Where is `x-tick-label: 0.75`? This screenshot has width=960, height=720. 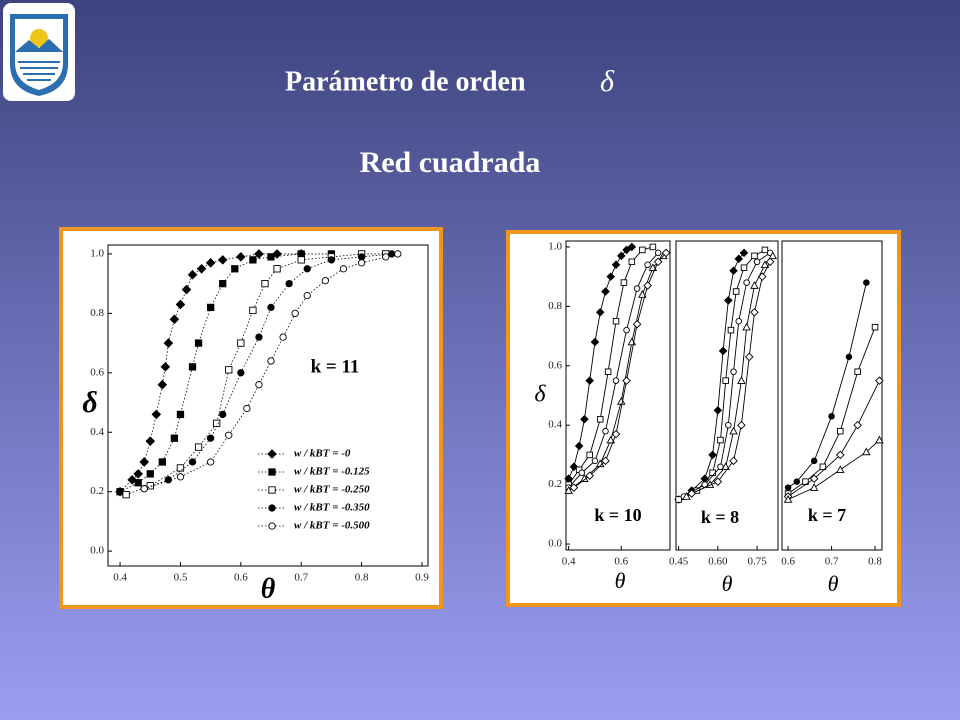 x-tick-label: 0.75 is located at coordinates (757, 562).